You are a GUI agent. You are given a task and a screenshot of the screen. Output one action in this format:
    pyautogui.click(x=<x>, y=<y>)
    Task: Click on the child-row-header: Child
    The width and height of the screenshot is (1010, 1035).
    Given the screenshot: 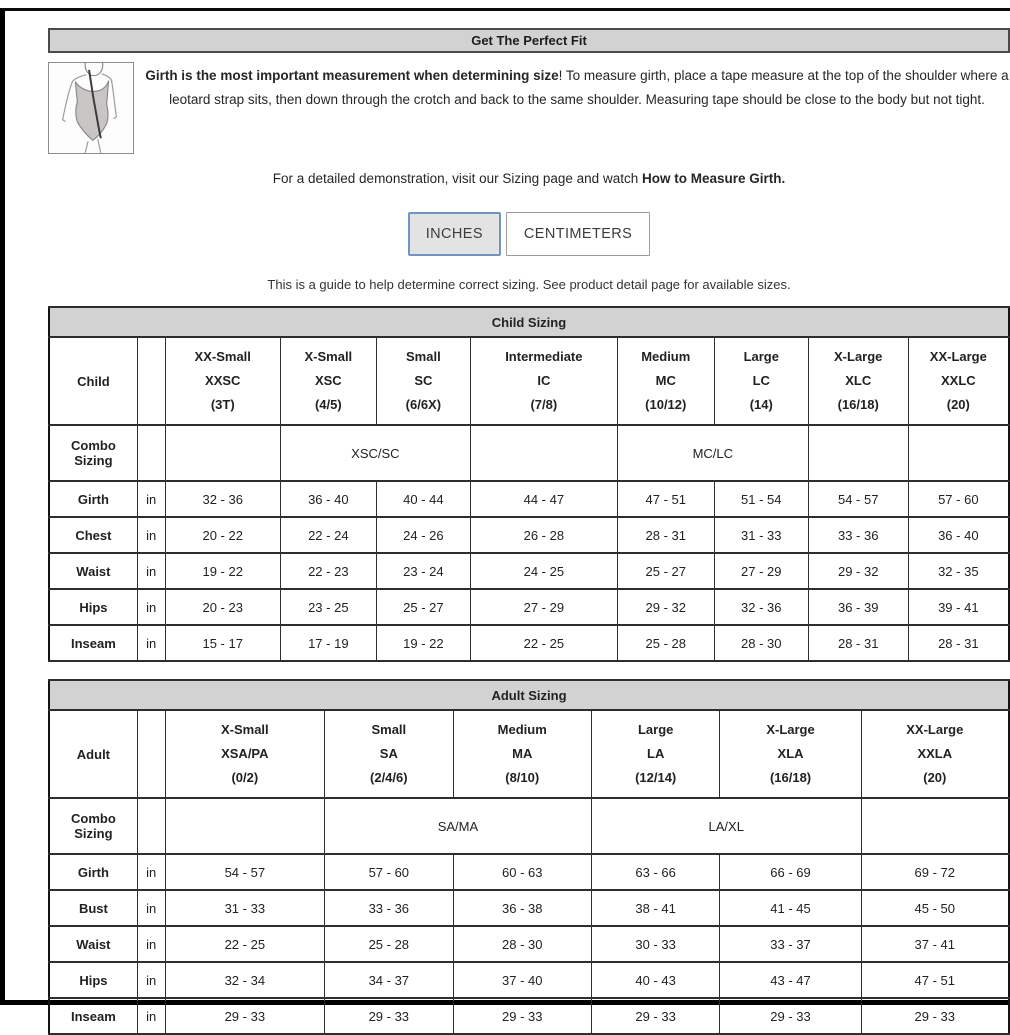 What is the action you would take?
    pyautogui.click(x=93, y=381)
    